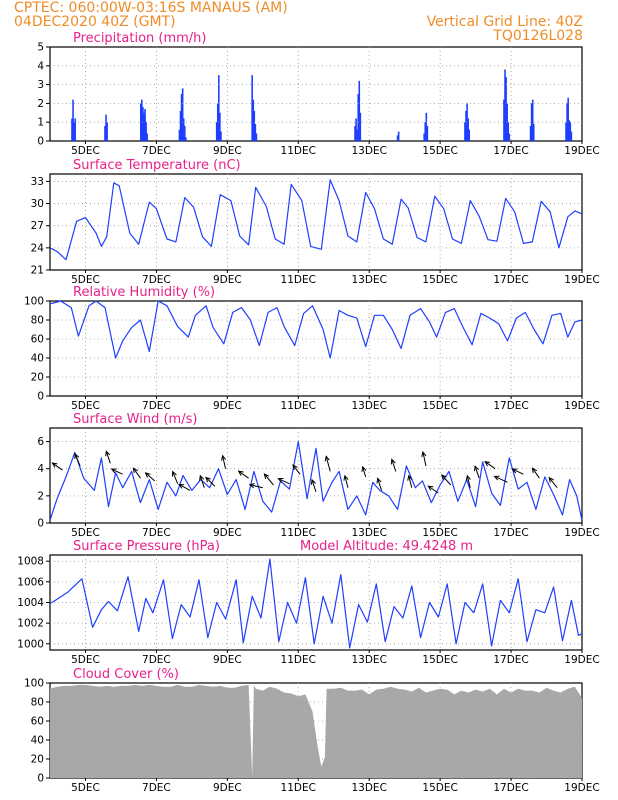  What do you see at coordinates (30, 644) in the screenshot?
I see `y-tick-label: 1000` at bounding box center [30, 644].